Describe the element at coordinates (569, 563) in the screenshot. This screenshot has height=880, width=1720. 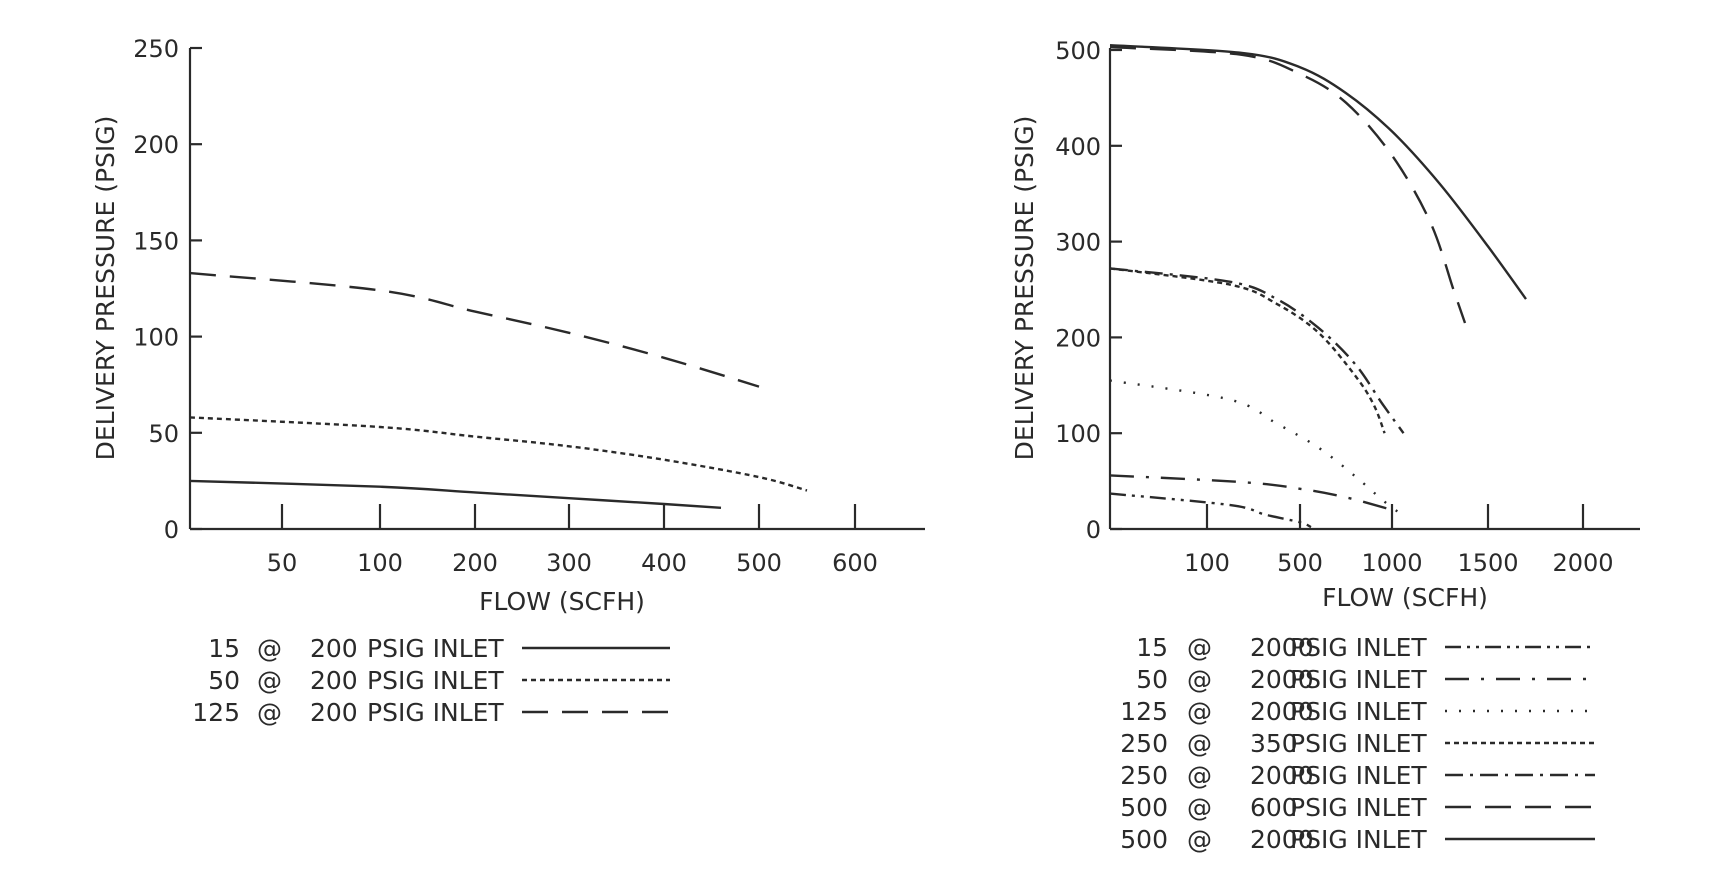
I see `x-tick-label: 300` at that location.